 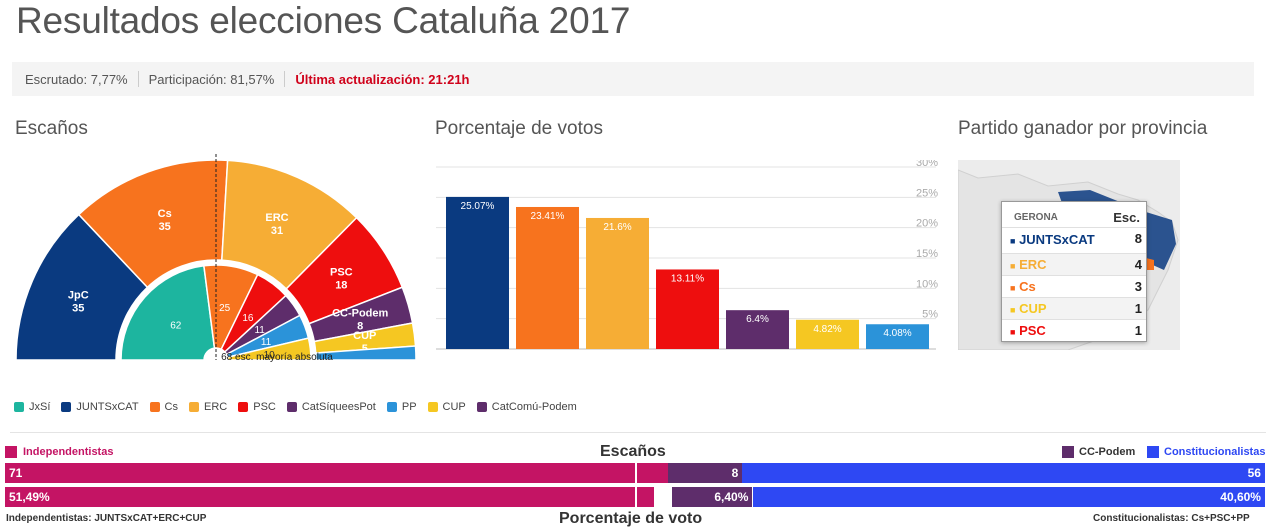 I want to click on hemicycle-seat-label: 8, so click(x=360, y=327).